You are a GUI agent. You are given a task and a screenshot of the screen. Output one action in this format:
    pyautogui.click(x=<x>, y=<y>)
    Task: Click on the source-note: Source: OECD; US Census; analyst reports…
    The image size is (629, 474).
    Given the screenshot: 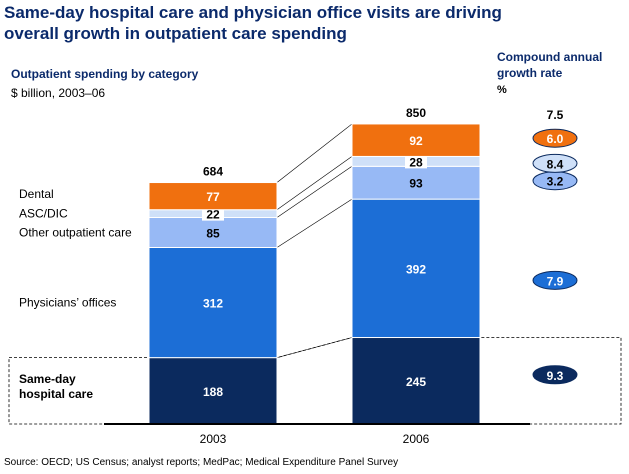 What is the action you would take?
    pyautogui.click(x=201, y=462)
    